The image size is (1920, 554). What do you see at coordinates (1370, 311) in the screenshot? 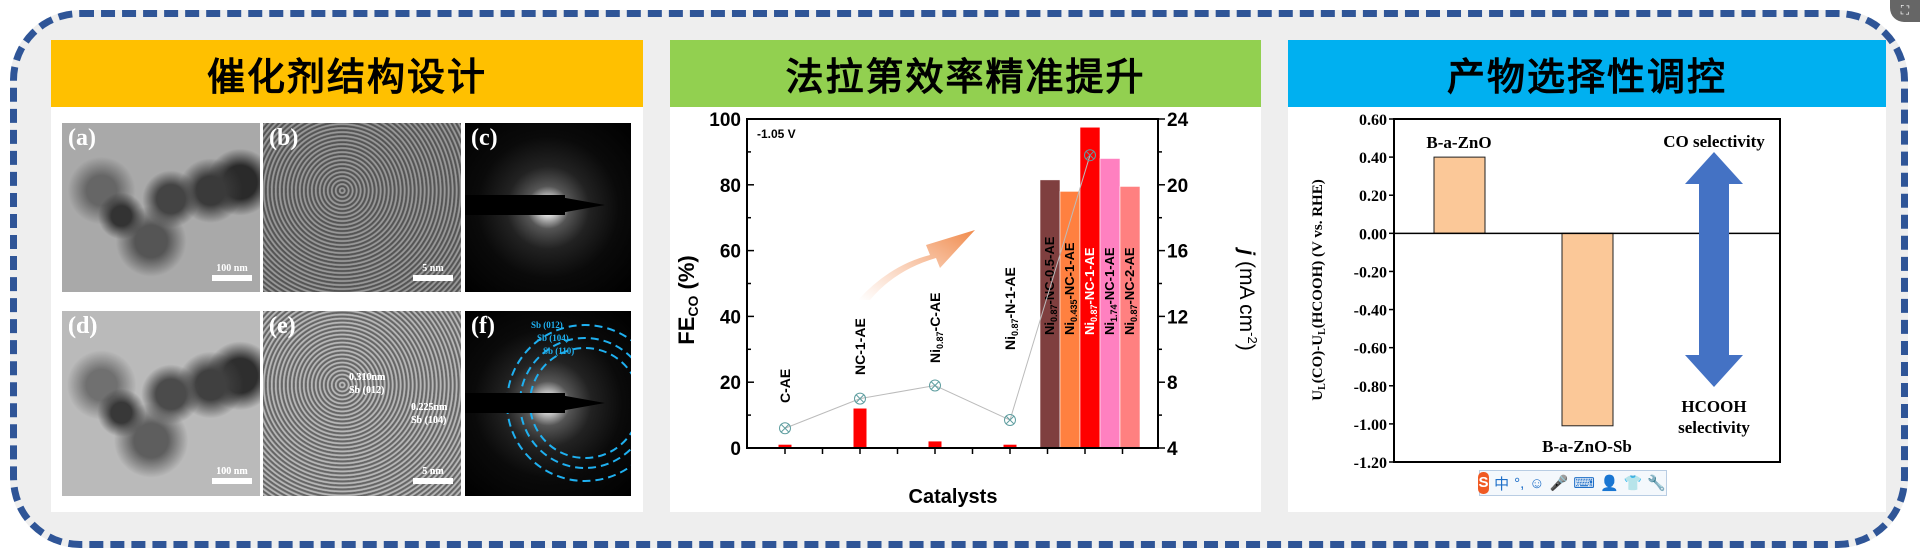
I see `y-tick-label: -0.40` at bounding box center [1370, 311].